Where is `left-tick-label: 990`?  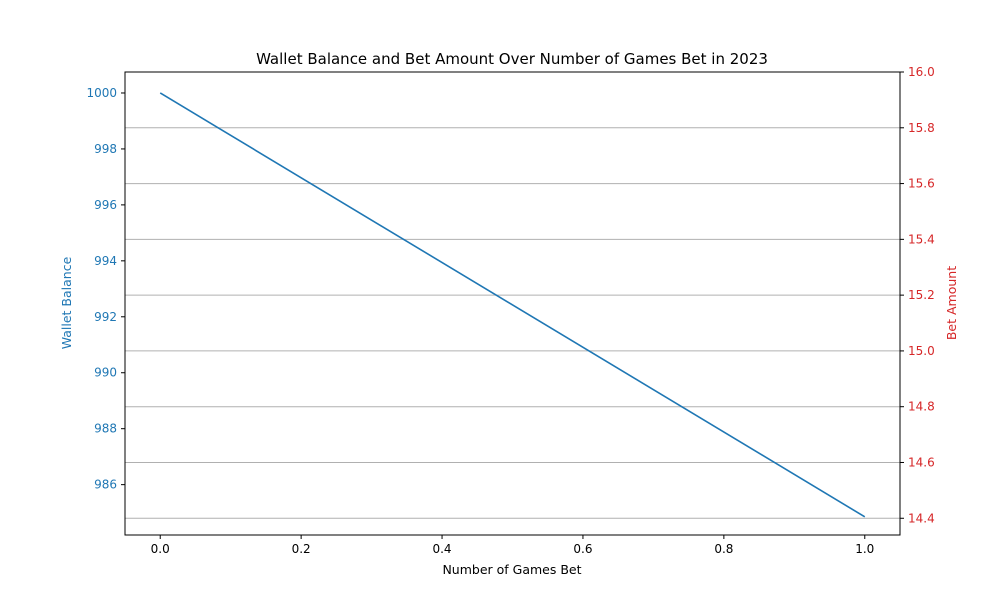 left-tick-label: 990 is located at coordinates (105, 373).